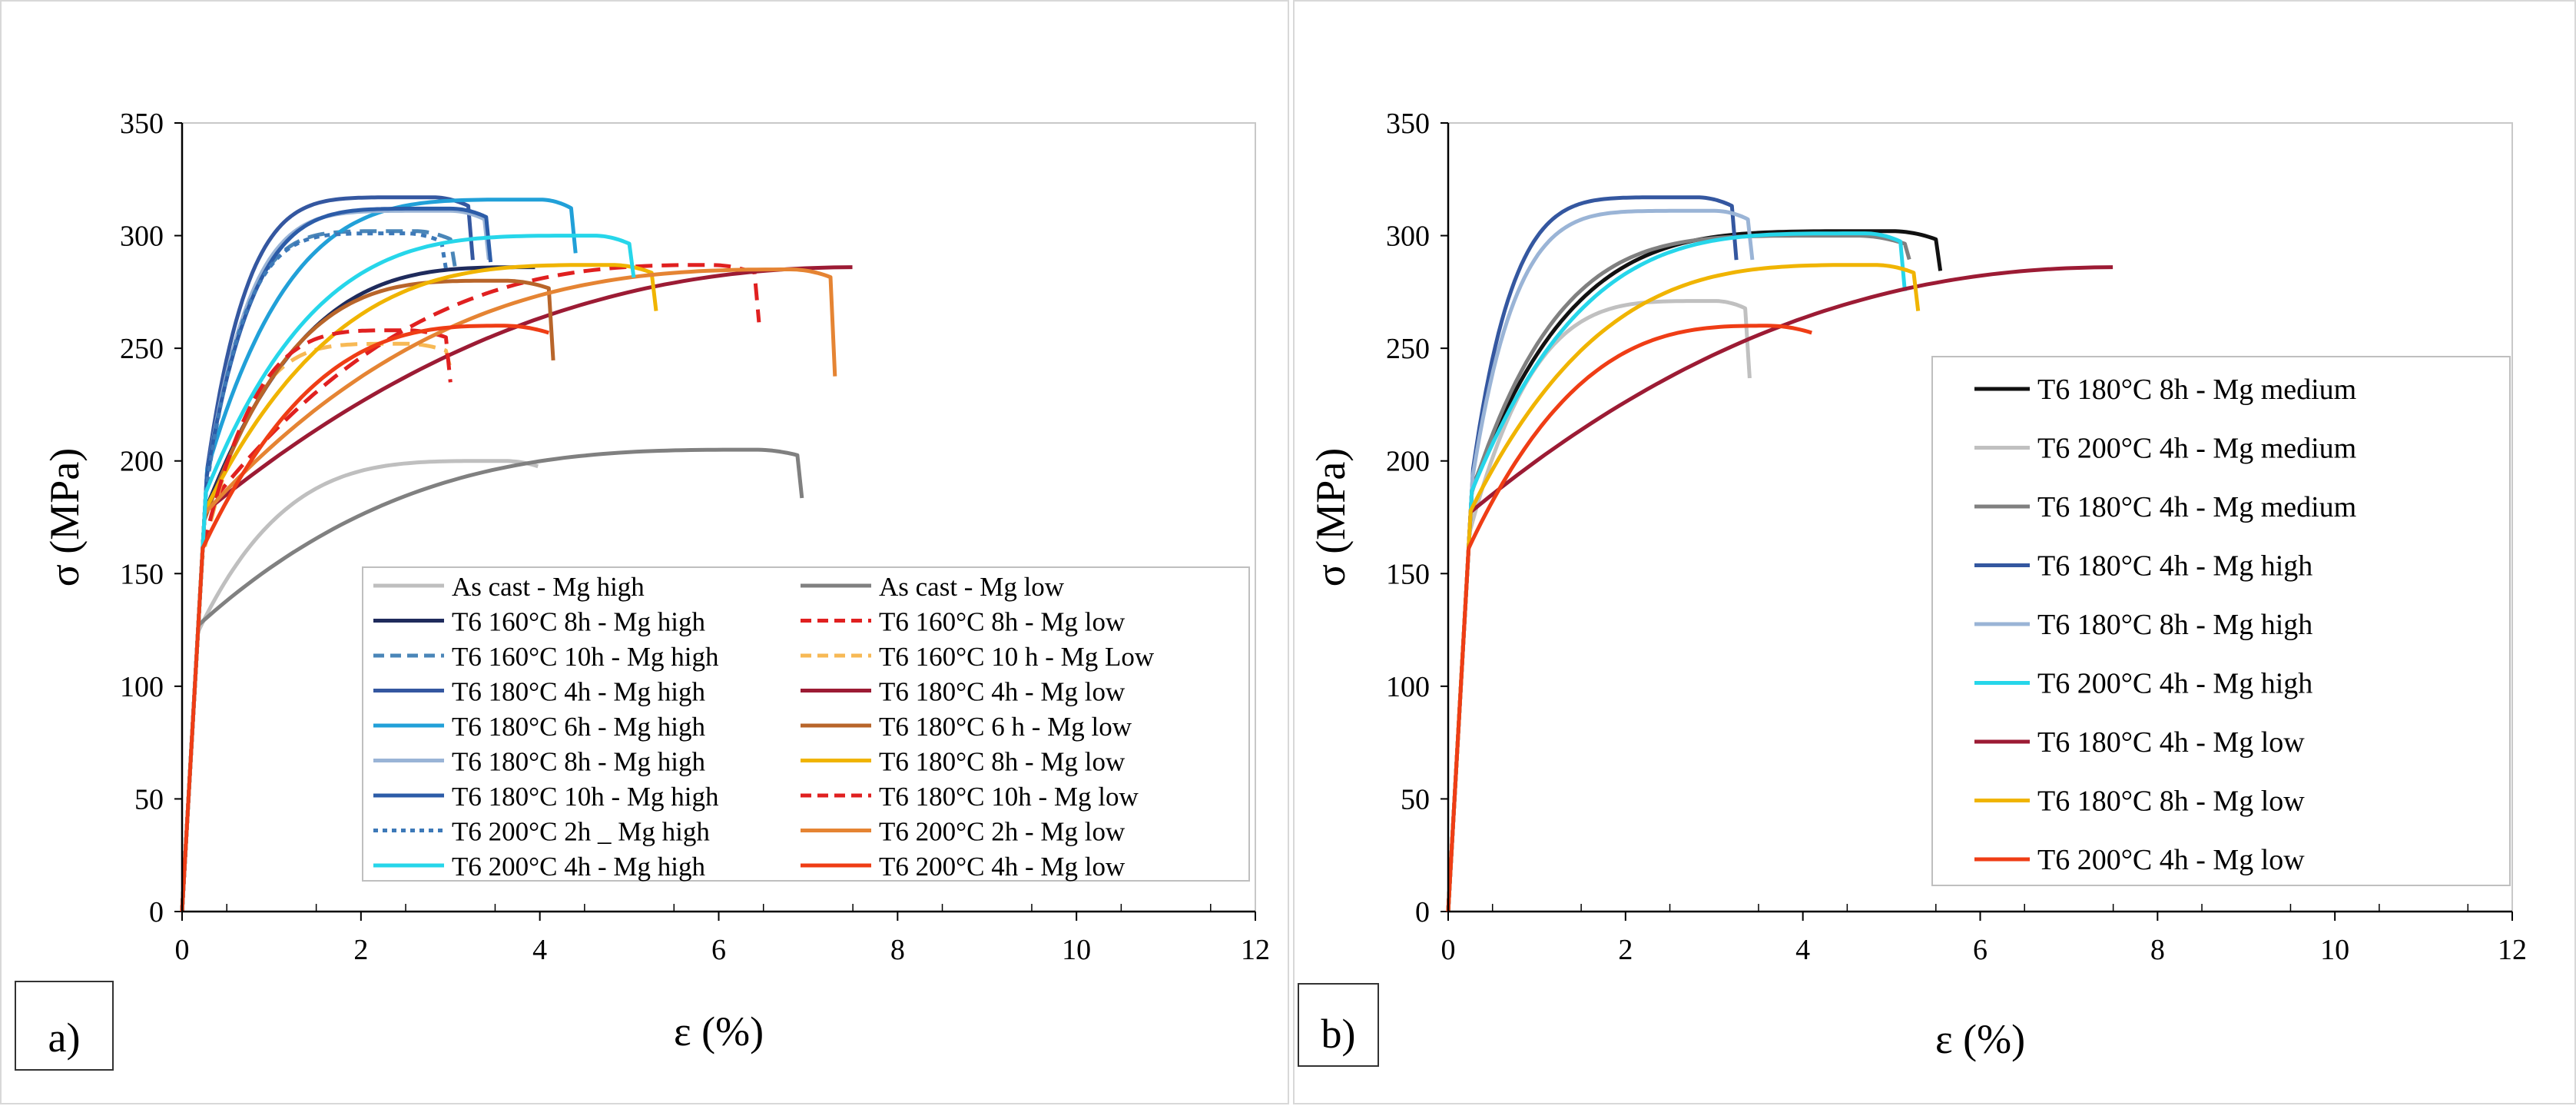 The height and width of the screenshot is (1106, 2576). Describe the element at coordinates (578, 622) in the screenshot. I see `legend-entry-label: T6 160°C 8h - Mg high` at that location.